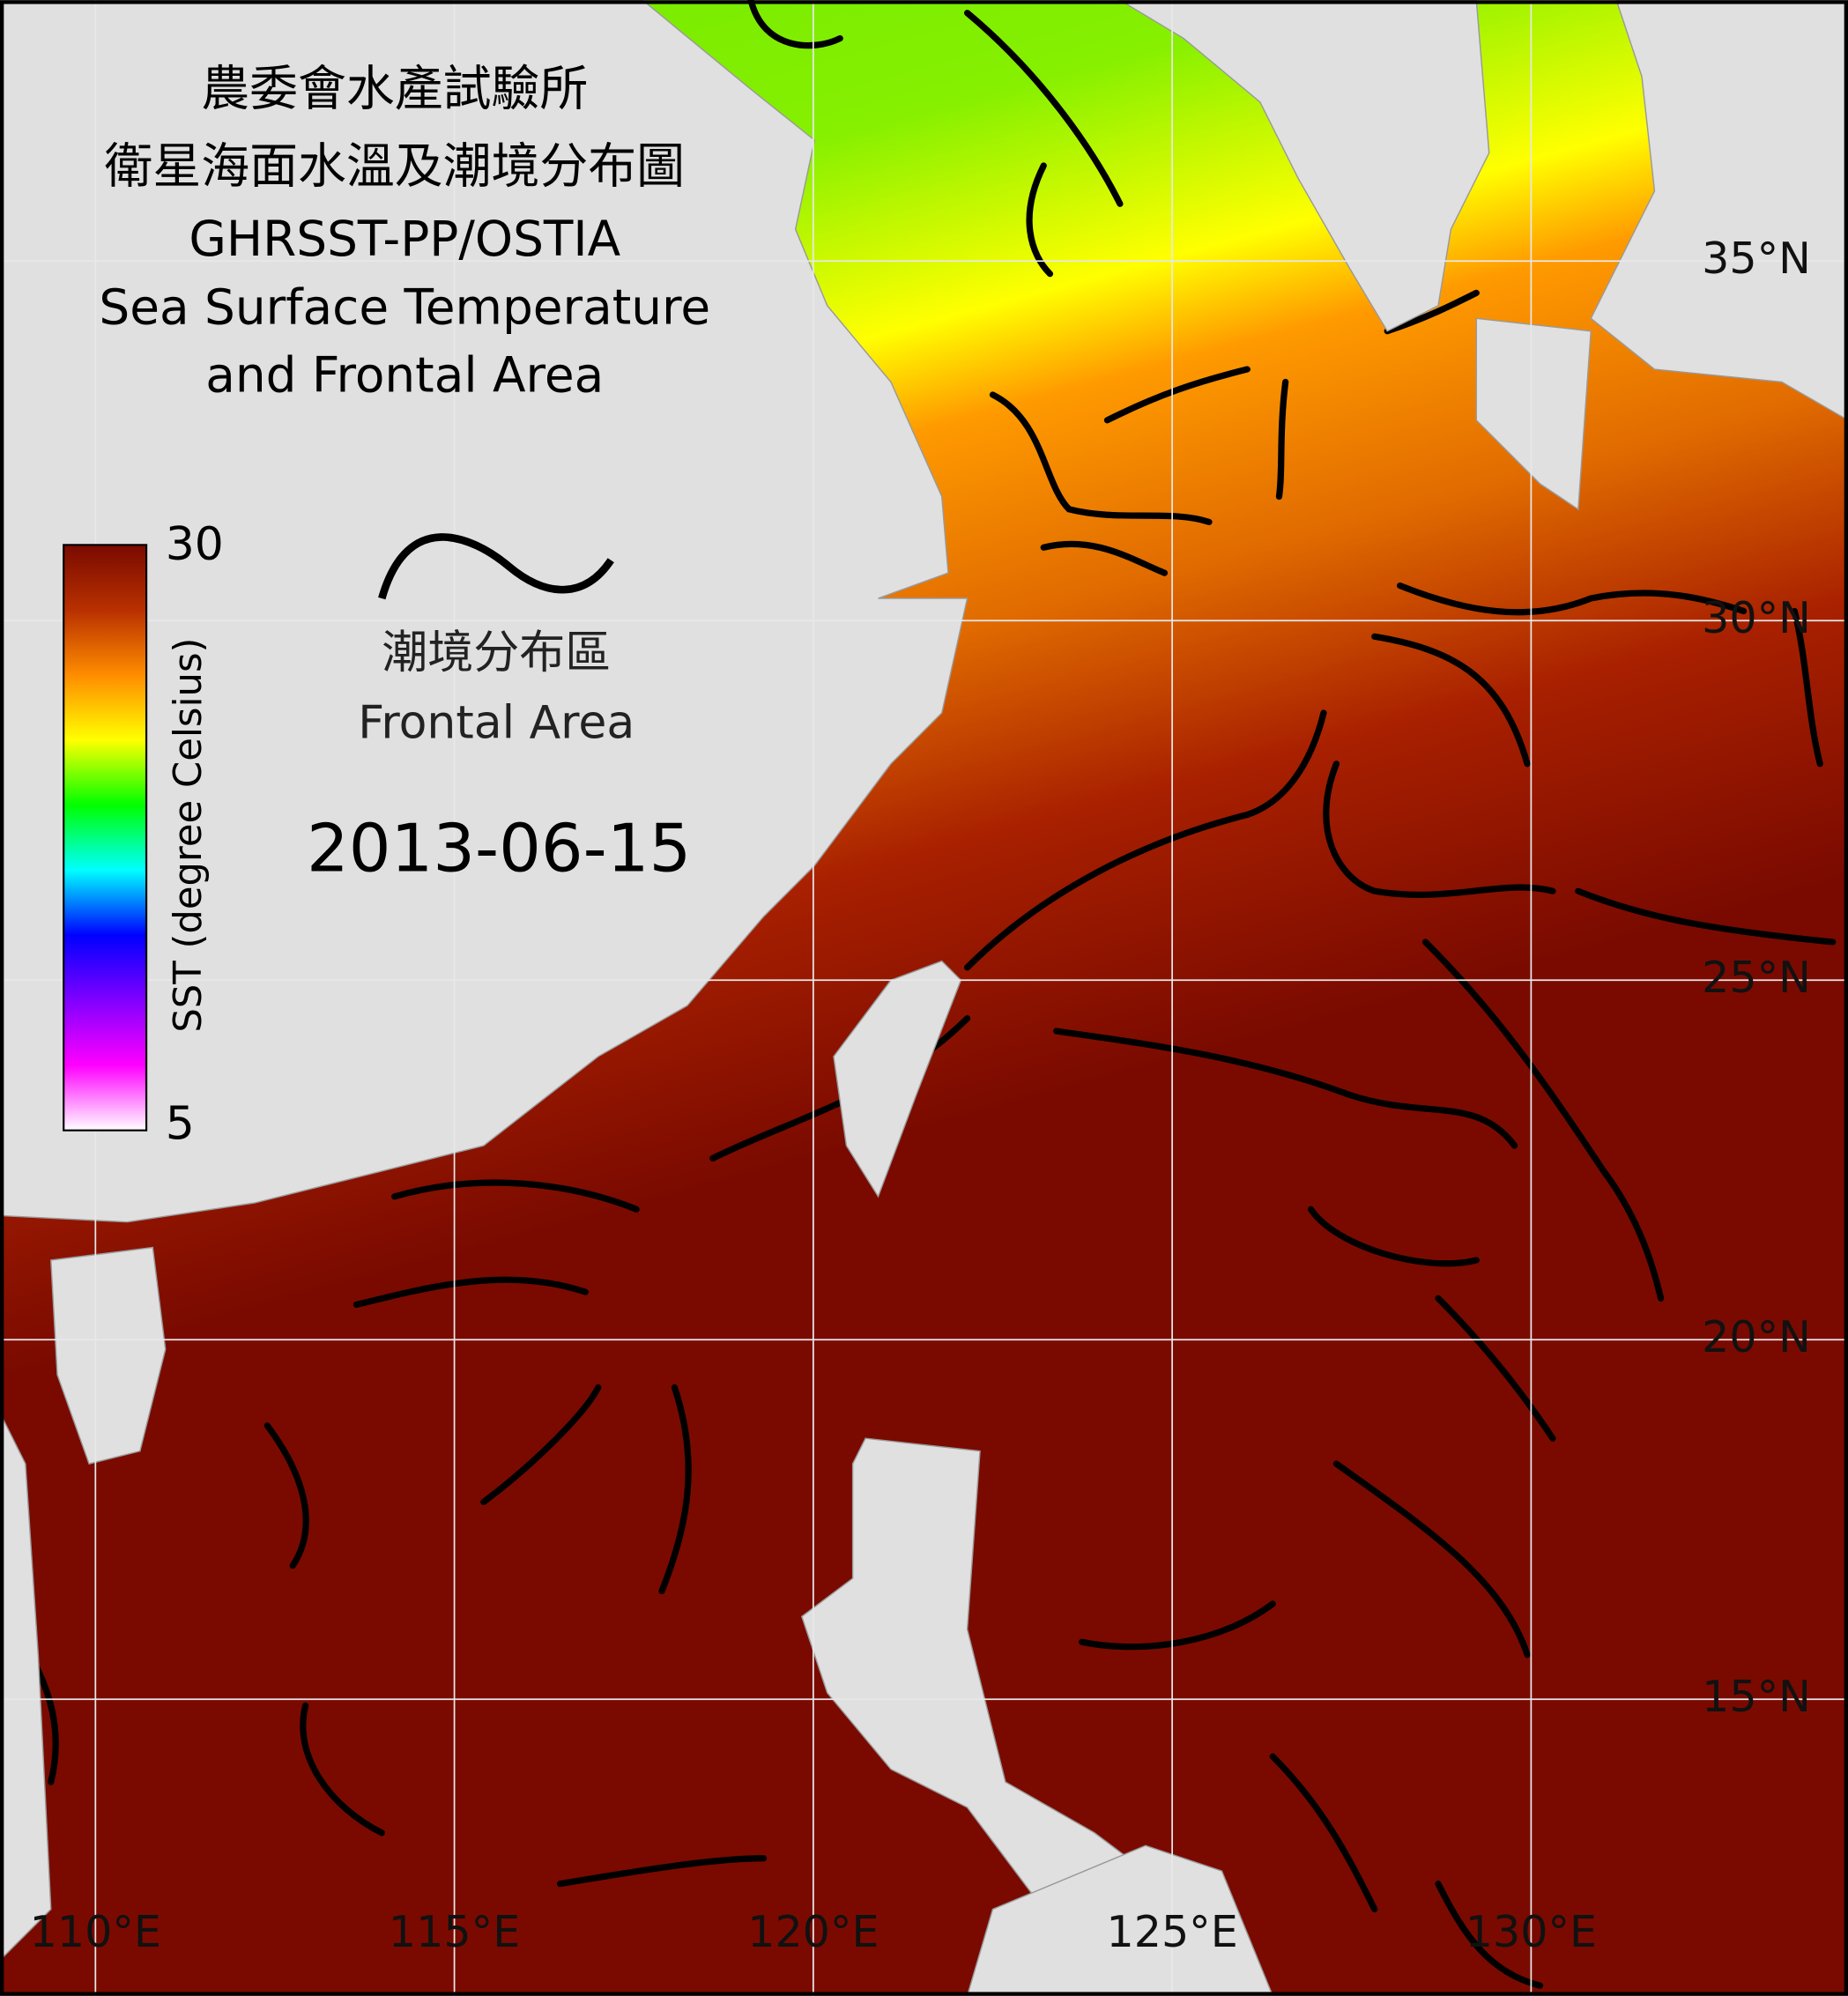  Describe the element at coordinates (496, 722) in the screenshot. I see `legend-label: Frontal Area` at that location.